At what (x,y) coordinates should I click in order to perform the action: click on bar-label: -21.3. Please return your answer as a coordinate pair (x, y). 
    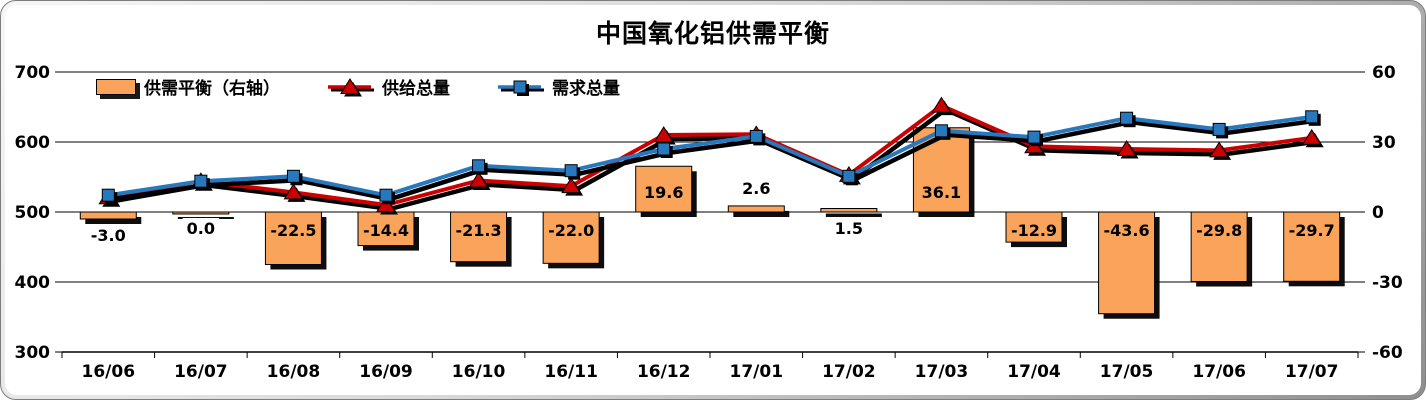
    Looking at the image, I should click on (479, 230).